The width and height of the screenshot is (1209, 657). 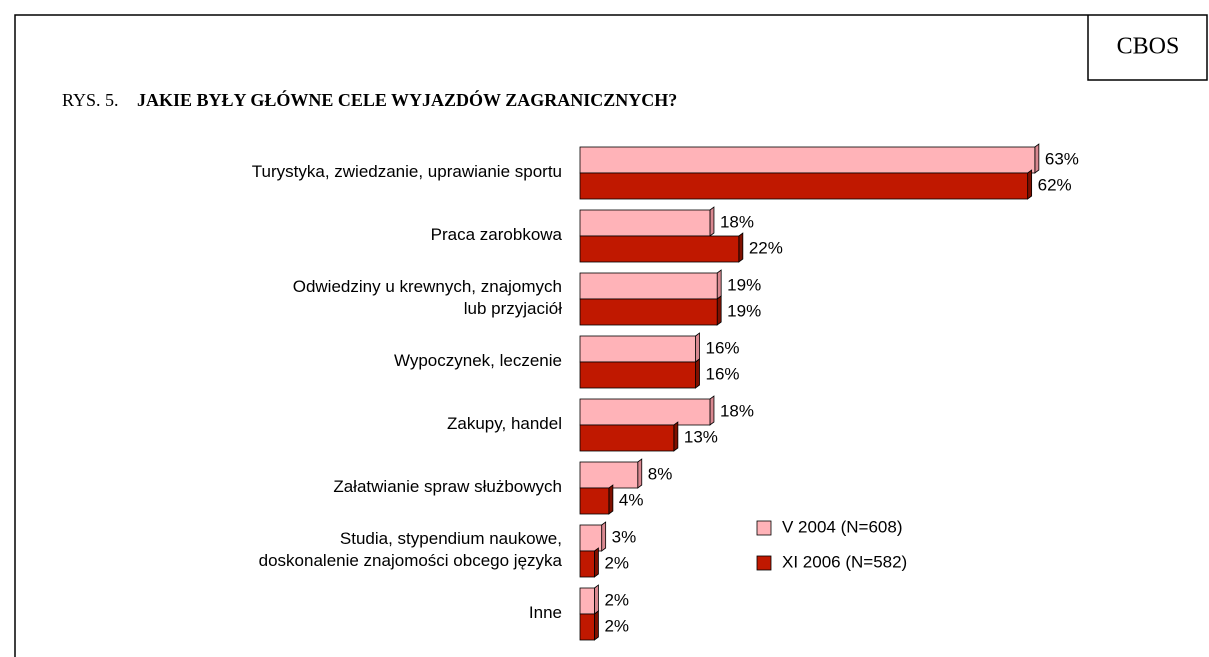 I want to click on value-label: 8%, so click(x=660, y=473).